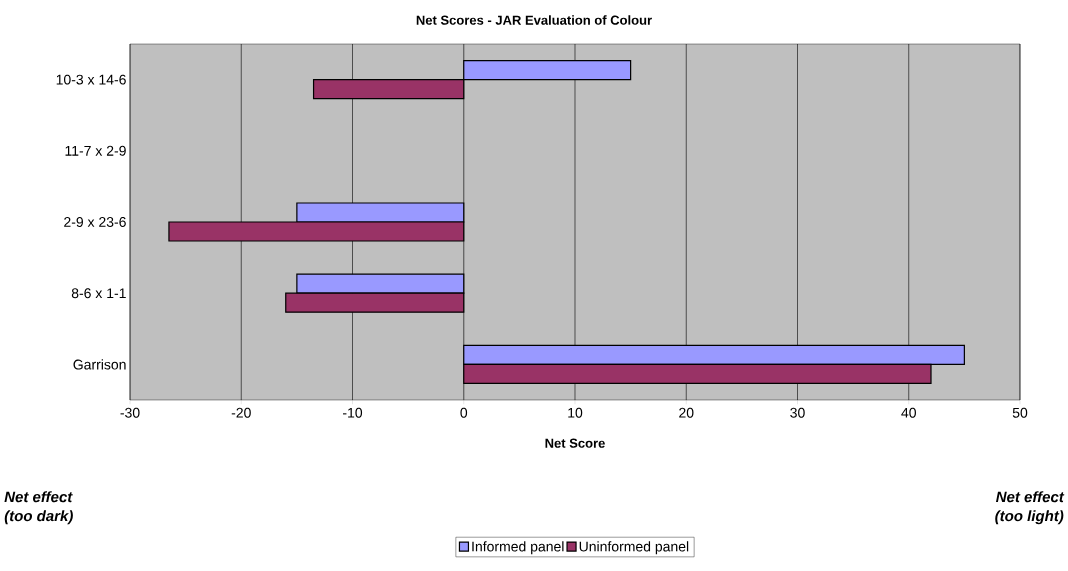  Describe the element at coordinates (1020, 412) in the screenshot. I see `x-tick-label: 50` at that location.